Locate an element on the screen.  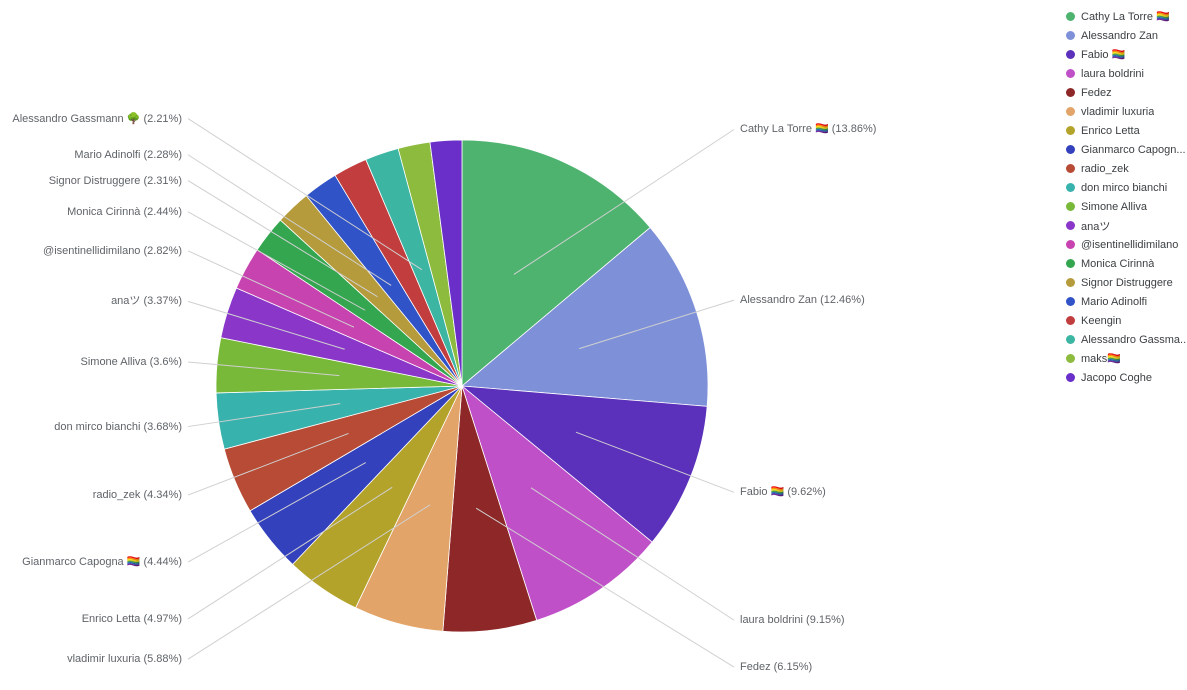
legend-item-14: Signor Distruggere is located at coordinates (1126, 282).